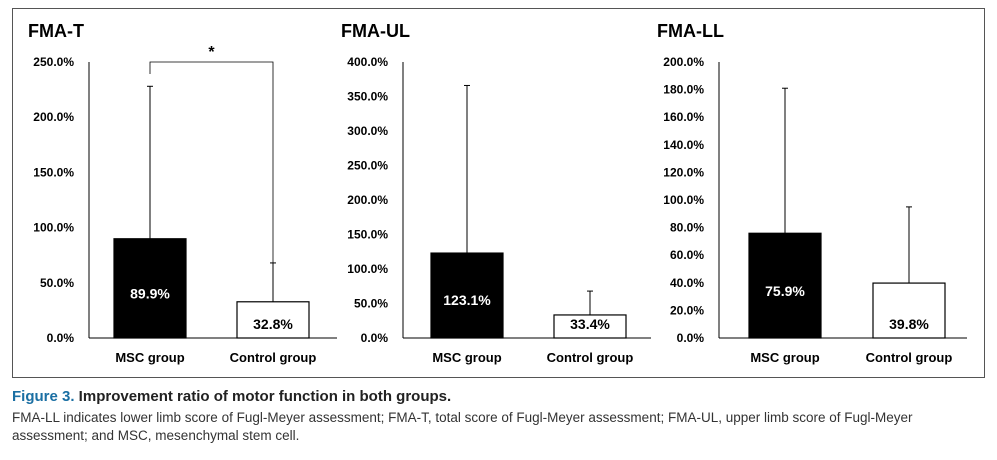 The image size is (997, 460). I want to click on panel-2-ytick-label: 350.0%, so click(367, 97).